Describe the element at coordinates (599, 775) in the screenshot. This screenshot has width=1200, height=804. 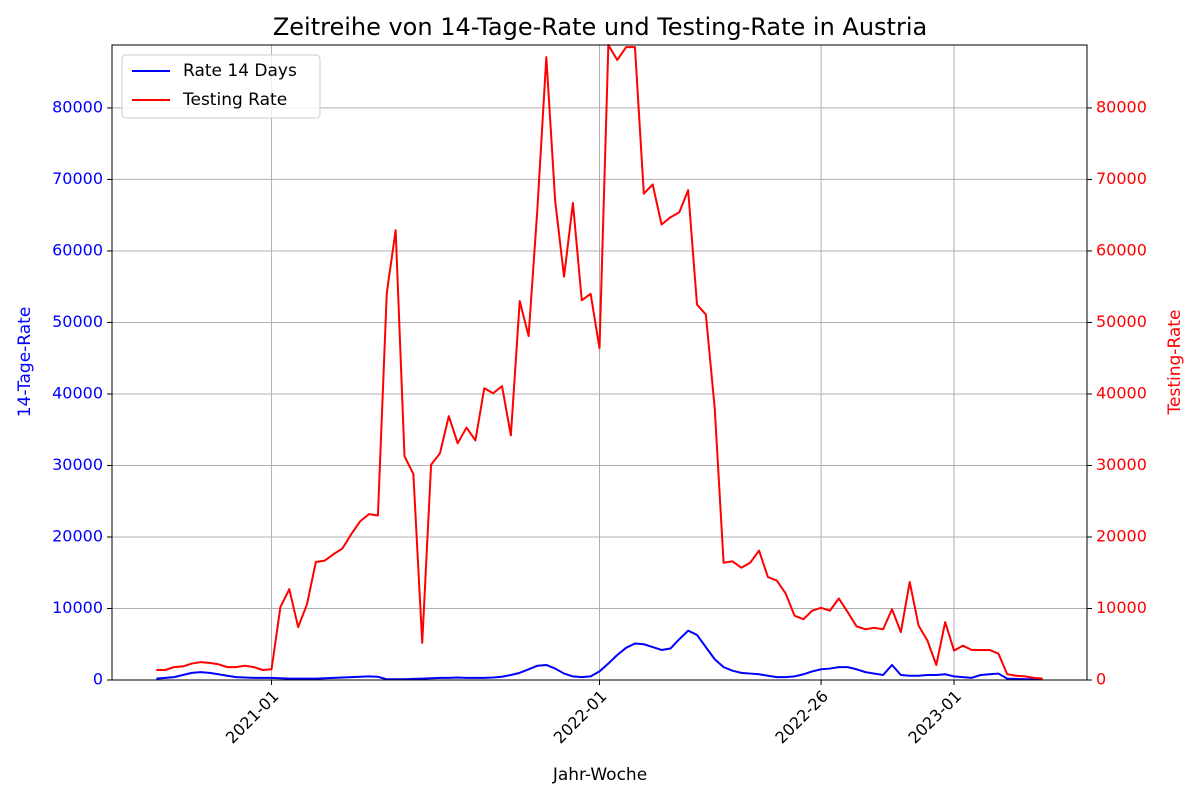
I see `x-axis-label: Jahr-Woche` at that location.